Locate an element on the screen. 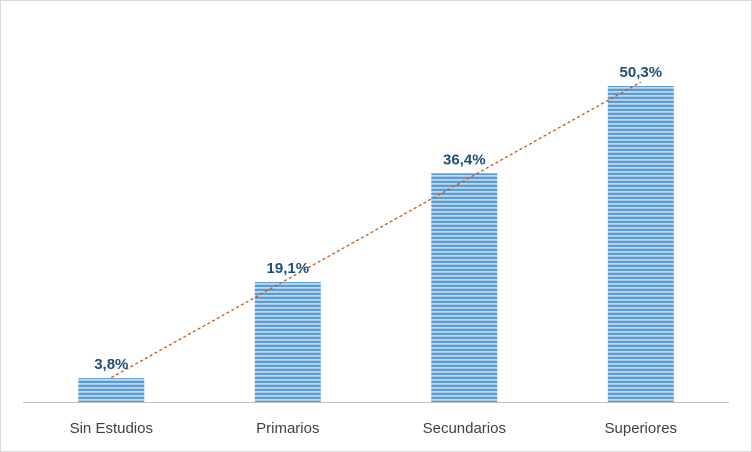  x-tick-label-2: Primarios is located at coordinates (287, 428).